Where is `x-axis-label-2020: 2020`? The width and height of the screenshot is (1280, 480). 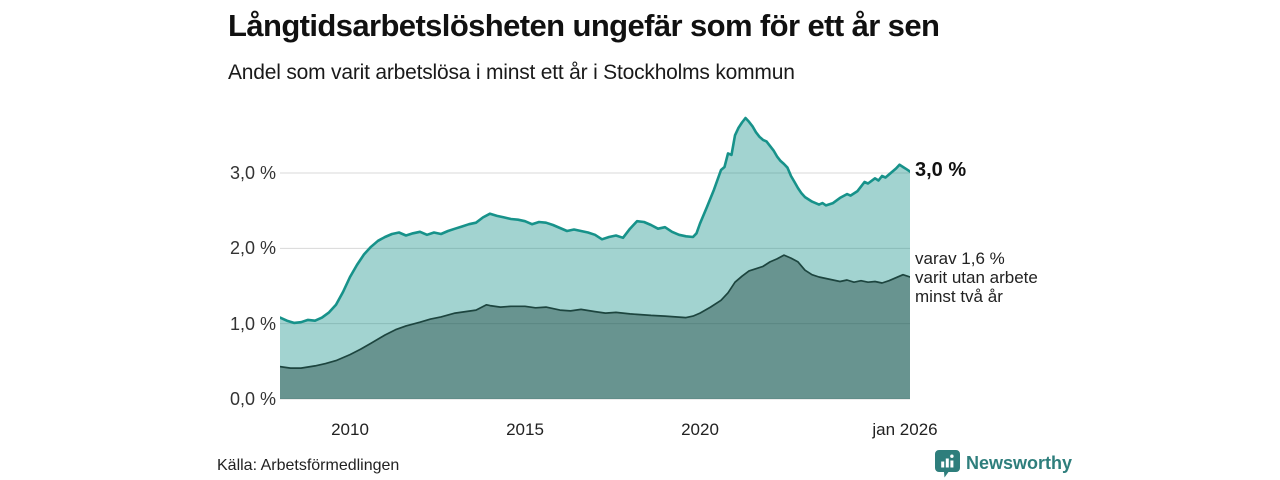
x-axis-label-2020: 2020 is located at coordinates (700, 429).